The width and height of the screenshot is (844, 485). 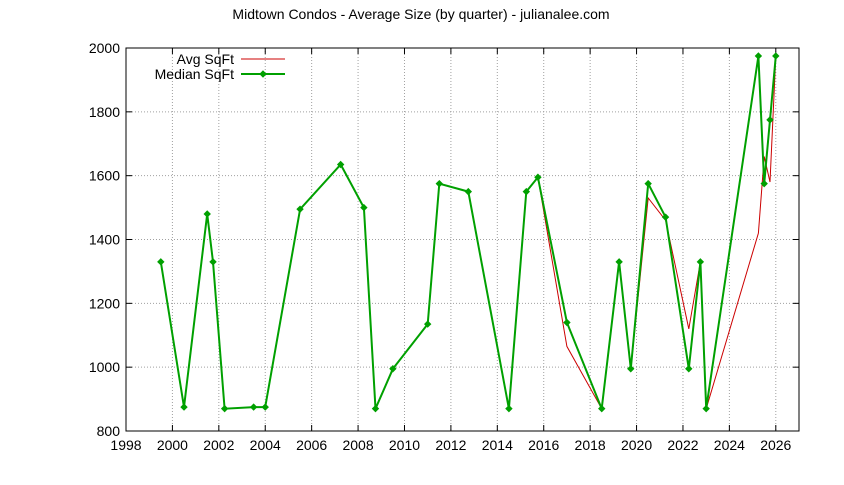 What do you see at coordinates (543, 445) in the screenshot?
I see `x-tick-label: 2016` at bounding box center [543, 445].